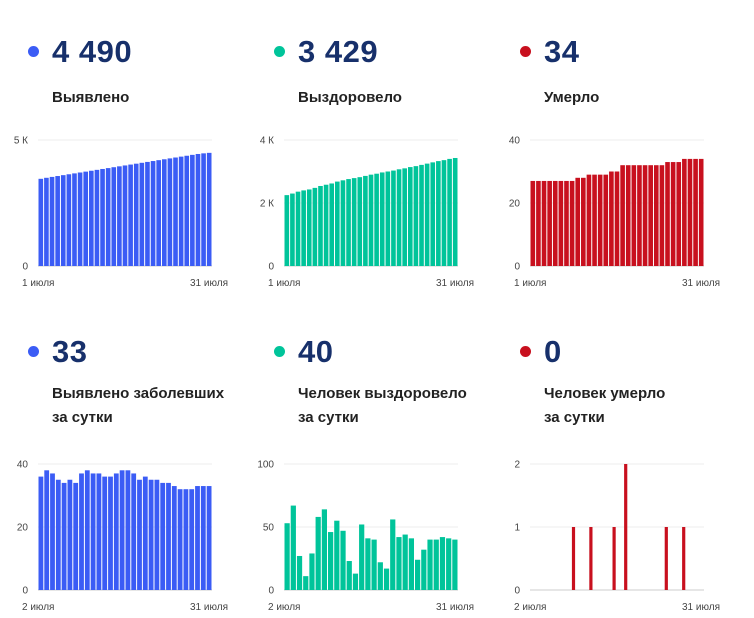 The width and height of the screenshot is (754, 618). Describe the element at coordinates (267, 204) in the screenshot. I see `y-tick-label: 2 К` at that location.